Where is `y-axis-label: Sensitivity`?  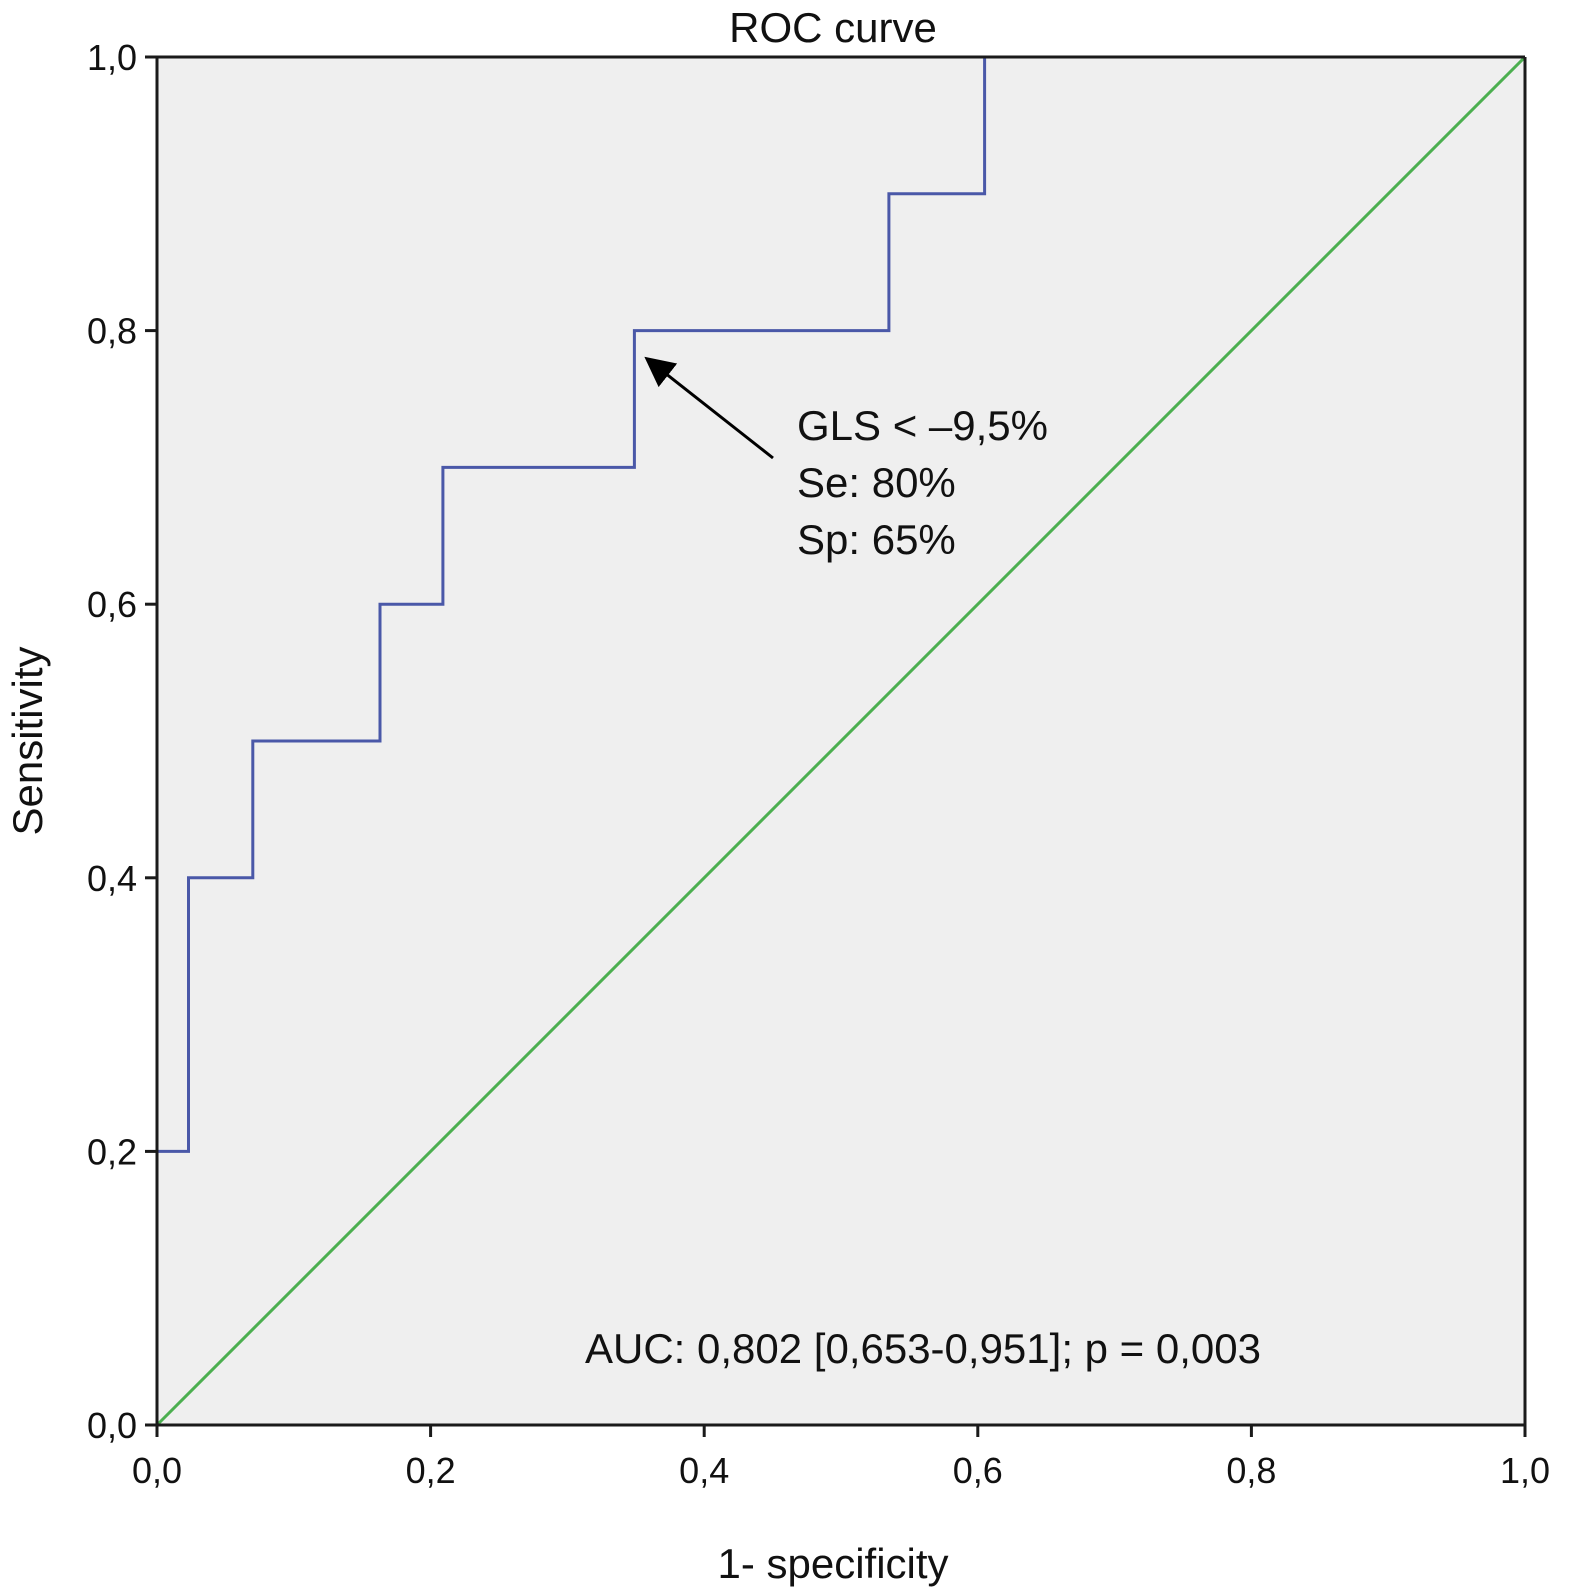
y-axis-label: Sensitivity is located at coordinates (27, 740).